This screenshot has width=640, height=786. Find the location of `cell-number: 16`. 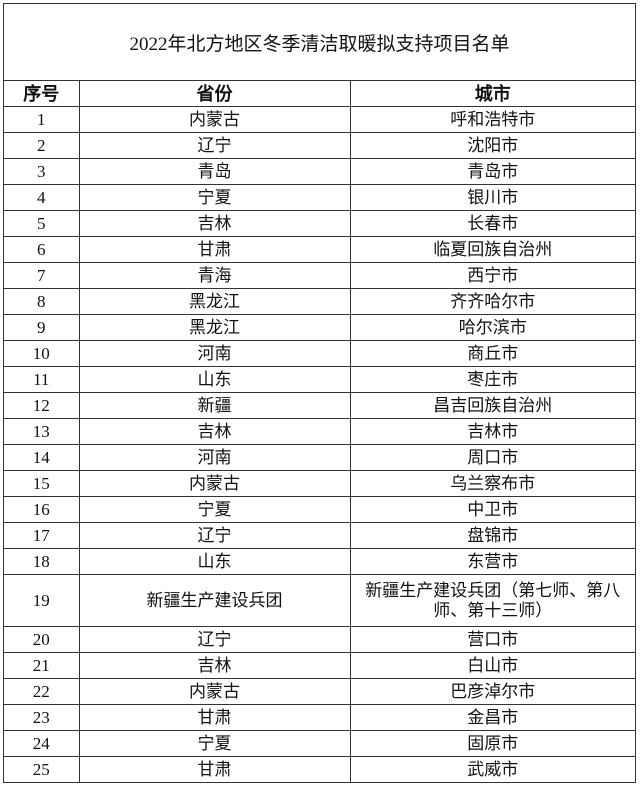

cell-number: 16 is located at coordinates (42, 509).